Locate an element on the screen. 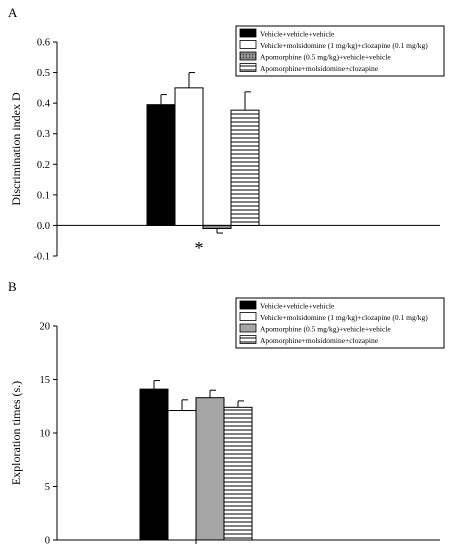  y-tick-label: 0.2 is located at coordinates (43, 165).